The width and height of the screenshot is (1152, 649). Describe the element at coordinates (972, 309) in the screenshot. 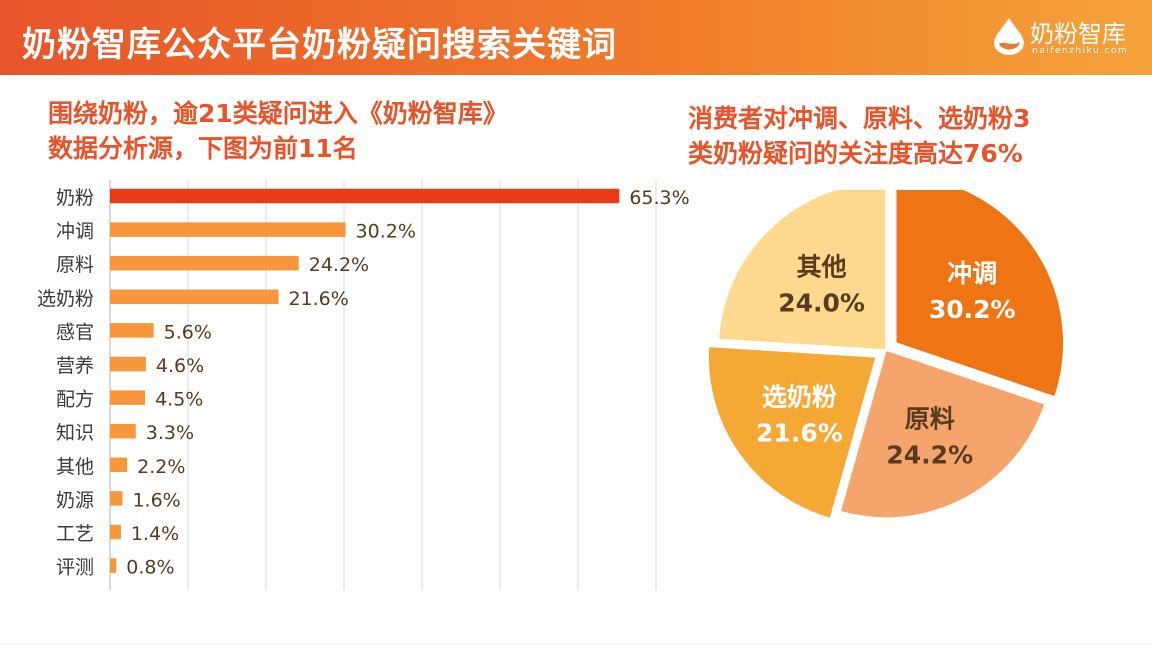

I see `pie-slice-value: 30.2%` at that location.